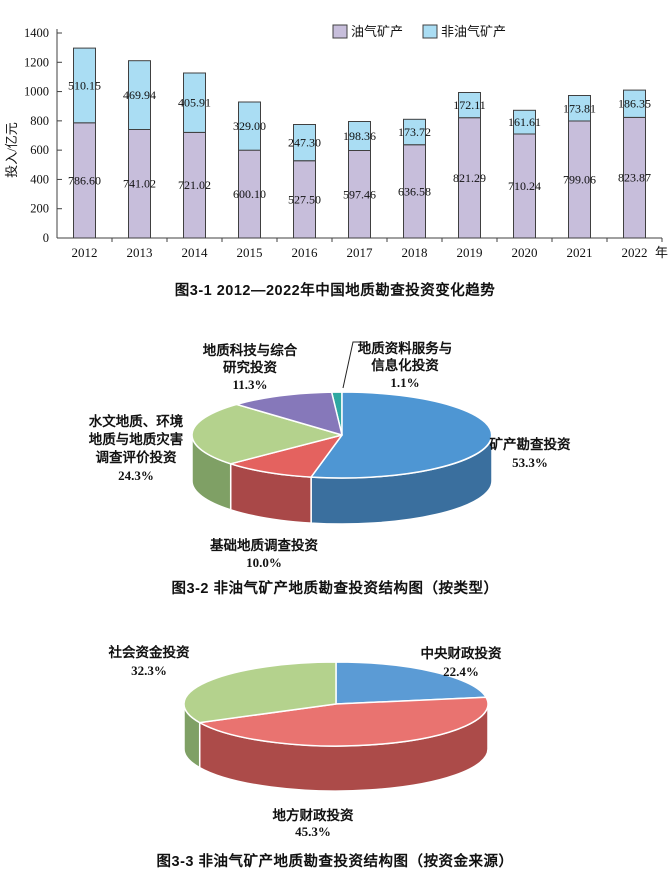 This screenshot has height=886, width=670. What do you see at coordinates (250, 350) in the screenshot?
I see `fig3-2-slice-label: 地质科技与综合` at bounding box center [250, 350].